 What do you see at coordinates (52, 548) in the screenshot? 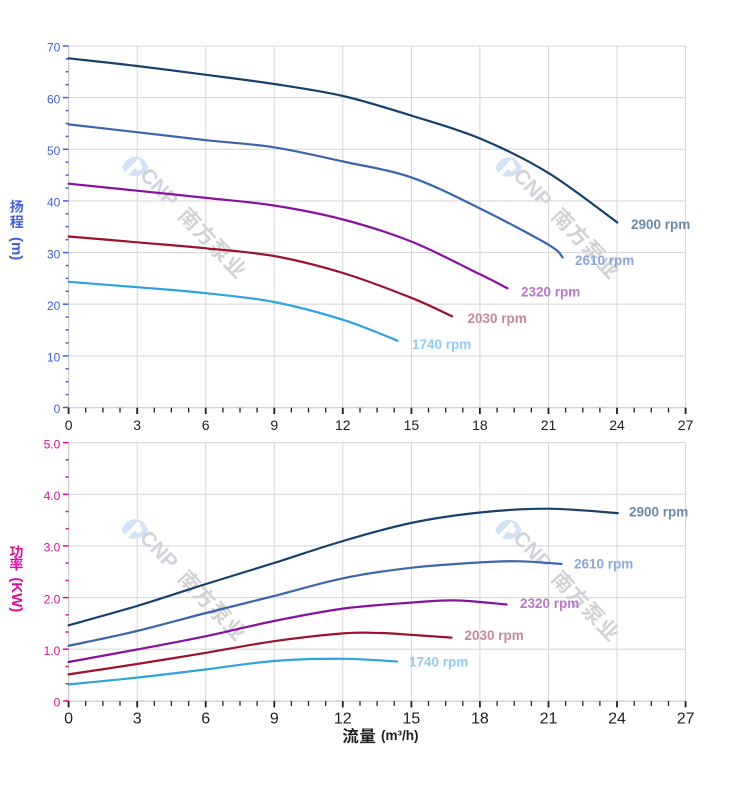
I see `svg-text: 3.0` at bounding box center [52, 548].